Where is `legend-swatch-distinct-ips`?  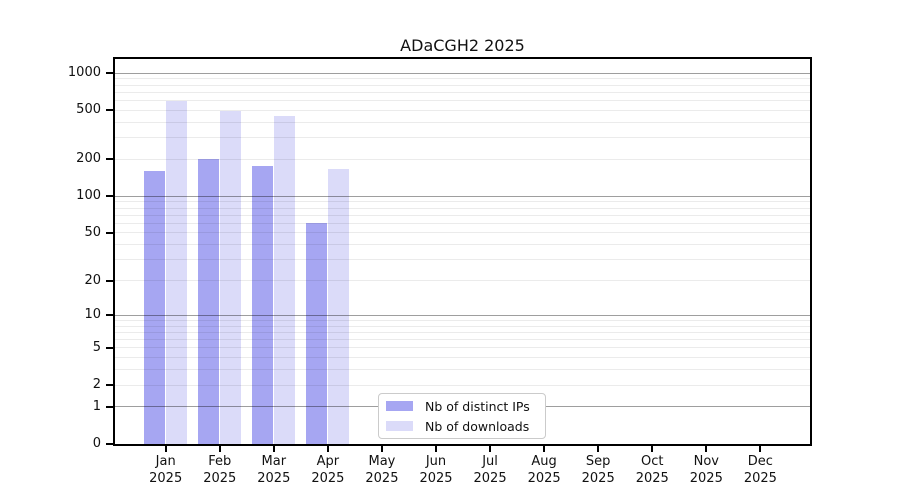 legend-swatch-distinct-ips is located at coordinates (399, 406).